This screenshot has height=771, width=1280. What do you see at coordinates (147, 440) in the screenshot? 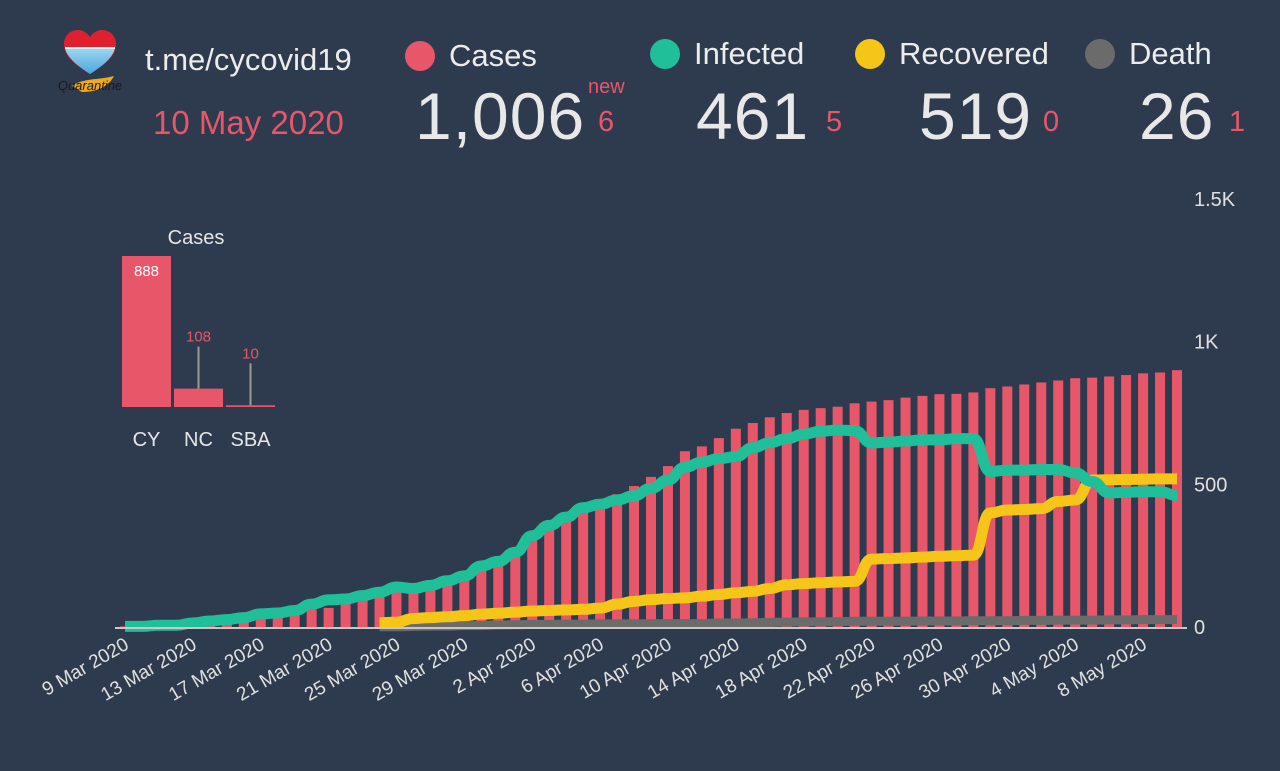
I see `region-bar-label: CY` at bounding box center [147, 440].